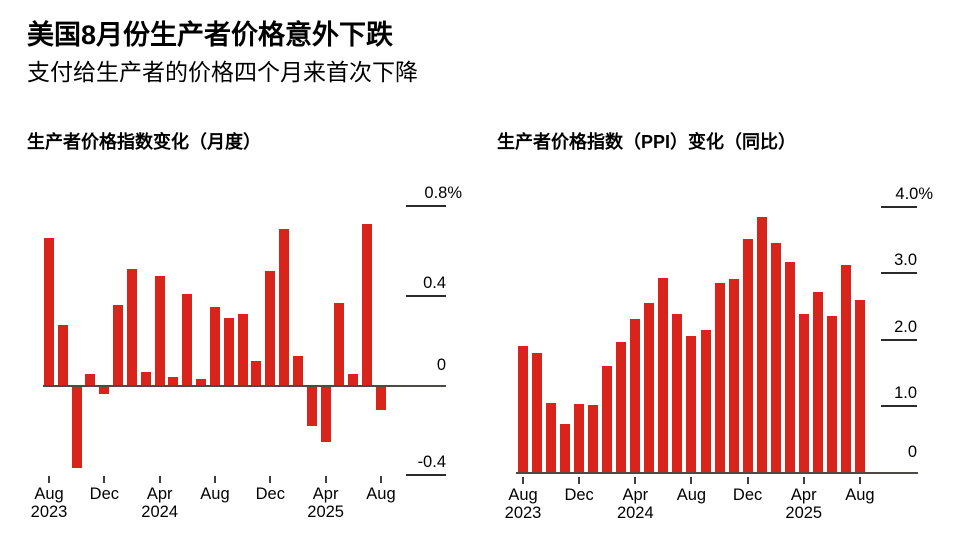 The height and width of the screenshot is (543, 957). Describe the element at coordinates (144, 142) in the screenshot. I see `chart-title-monthly: 生产者价格指数变化（月度）` at that location.